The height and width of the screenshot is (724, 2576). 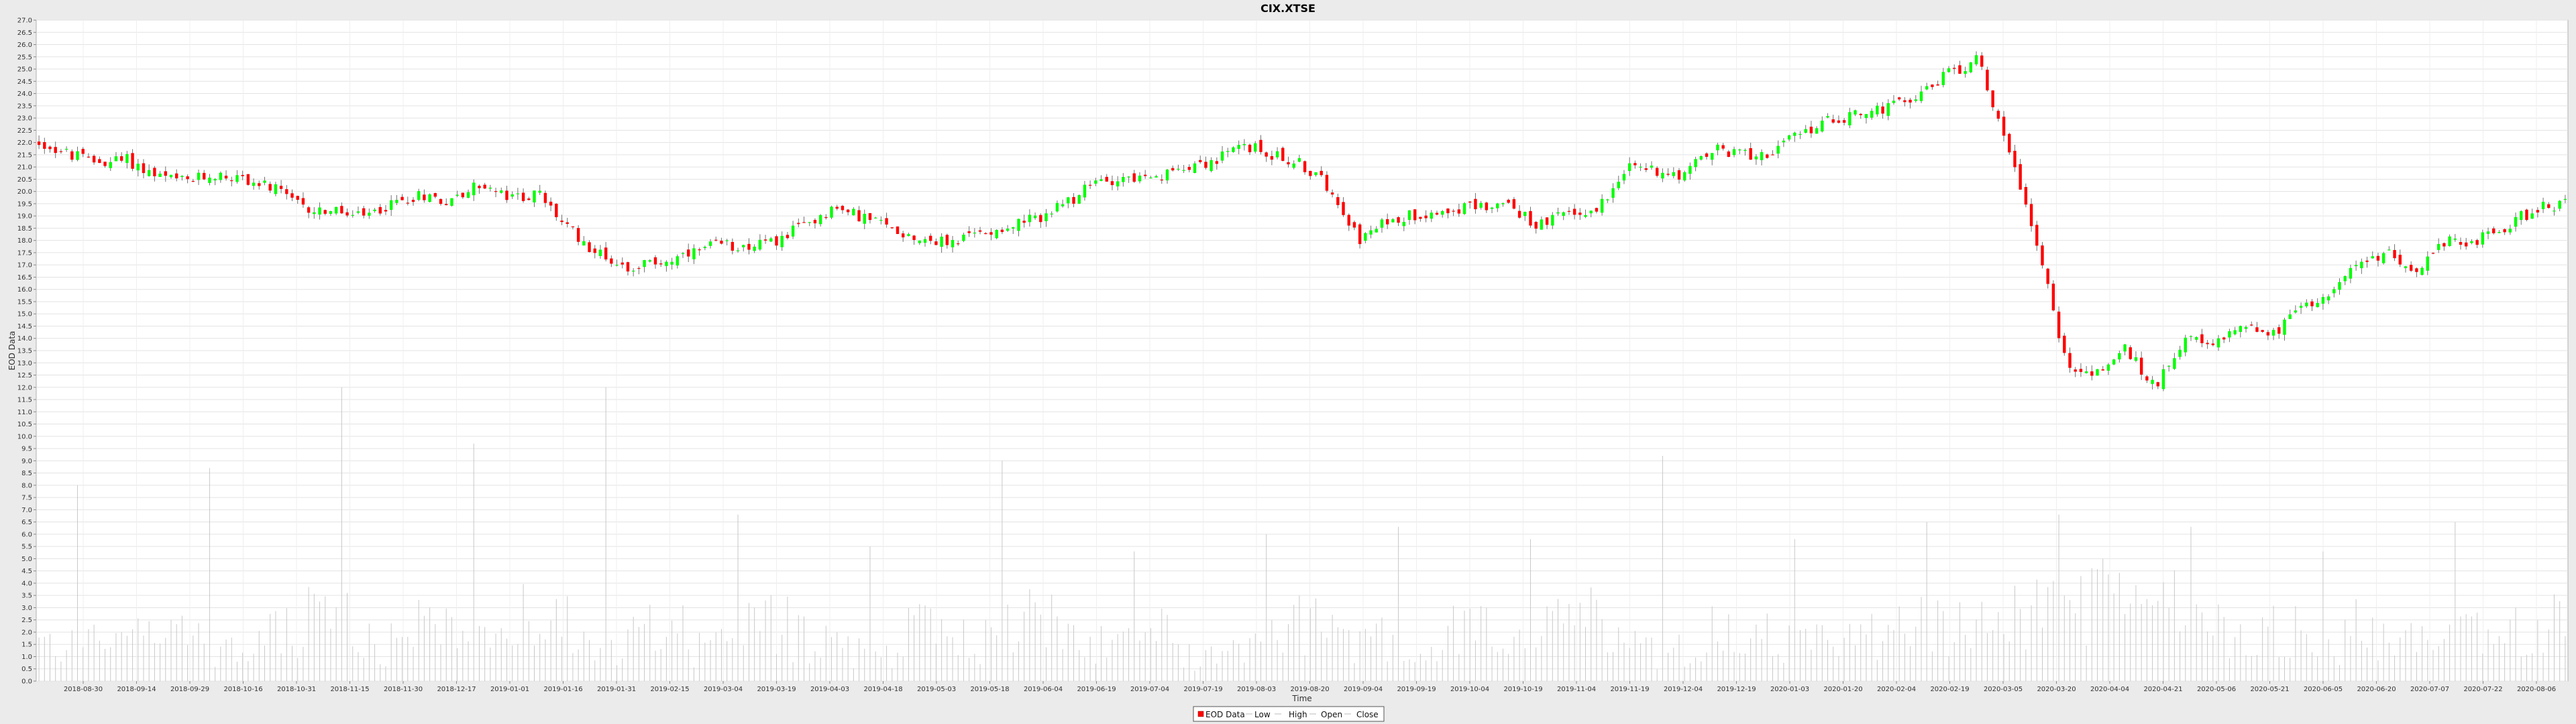 I want to click on x-tick-label: 2020-04-21, so click(x=2162, y=689).